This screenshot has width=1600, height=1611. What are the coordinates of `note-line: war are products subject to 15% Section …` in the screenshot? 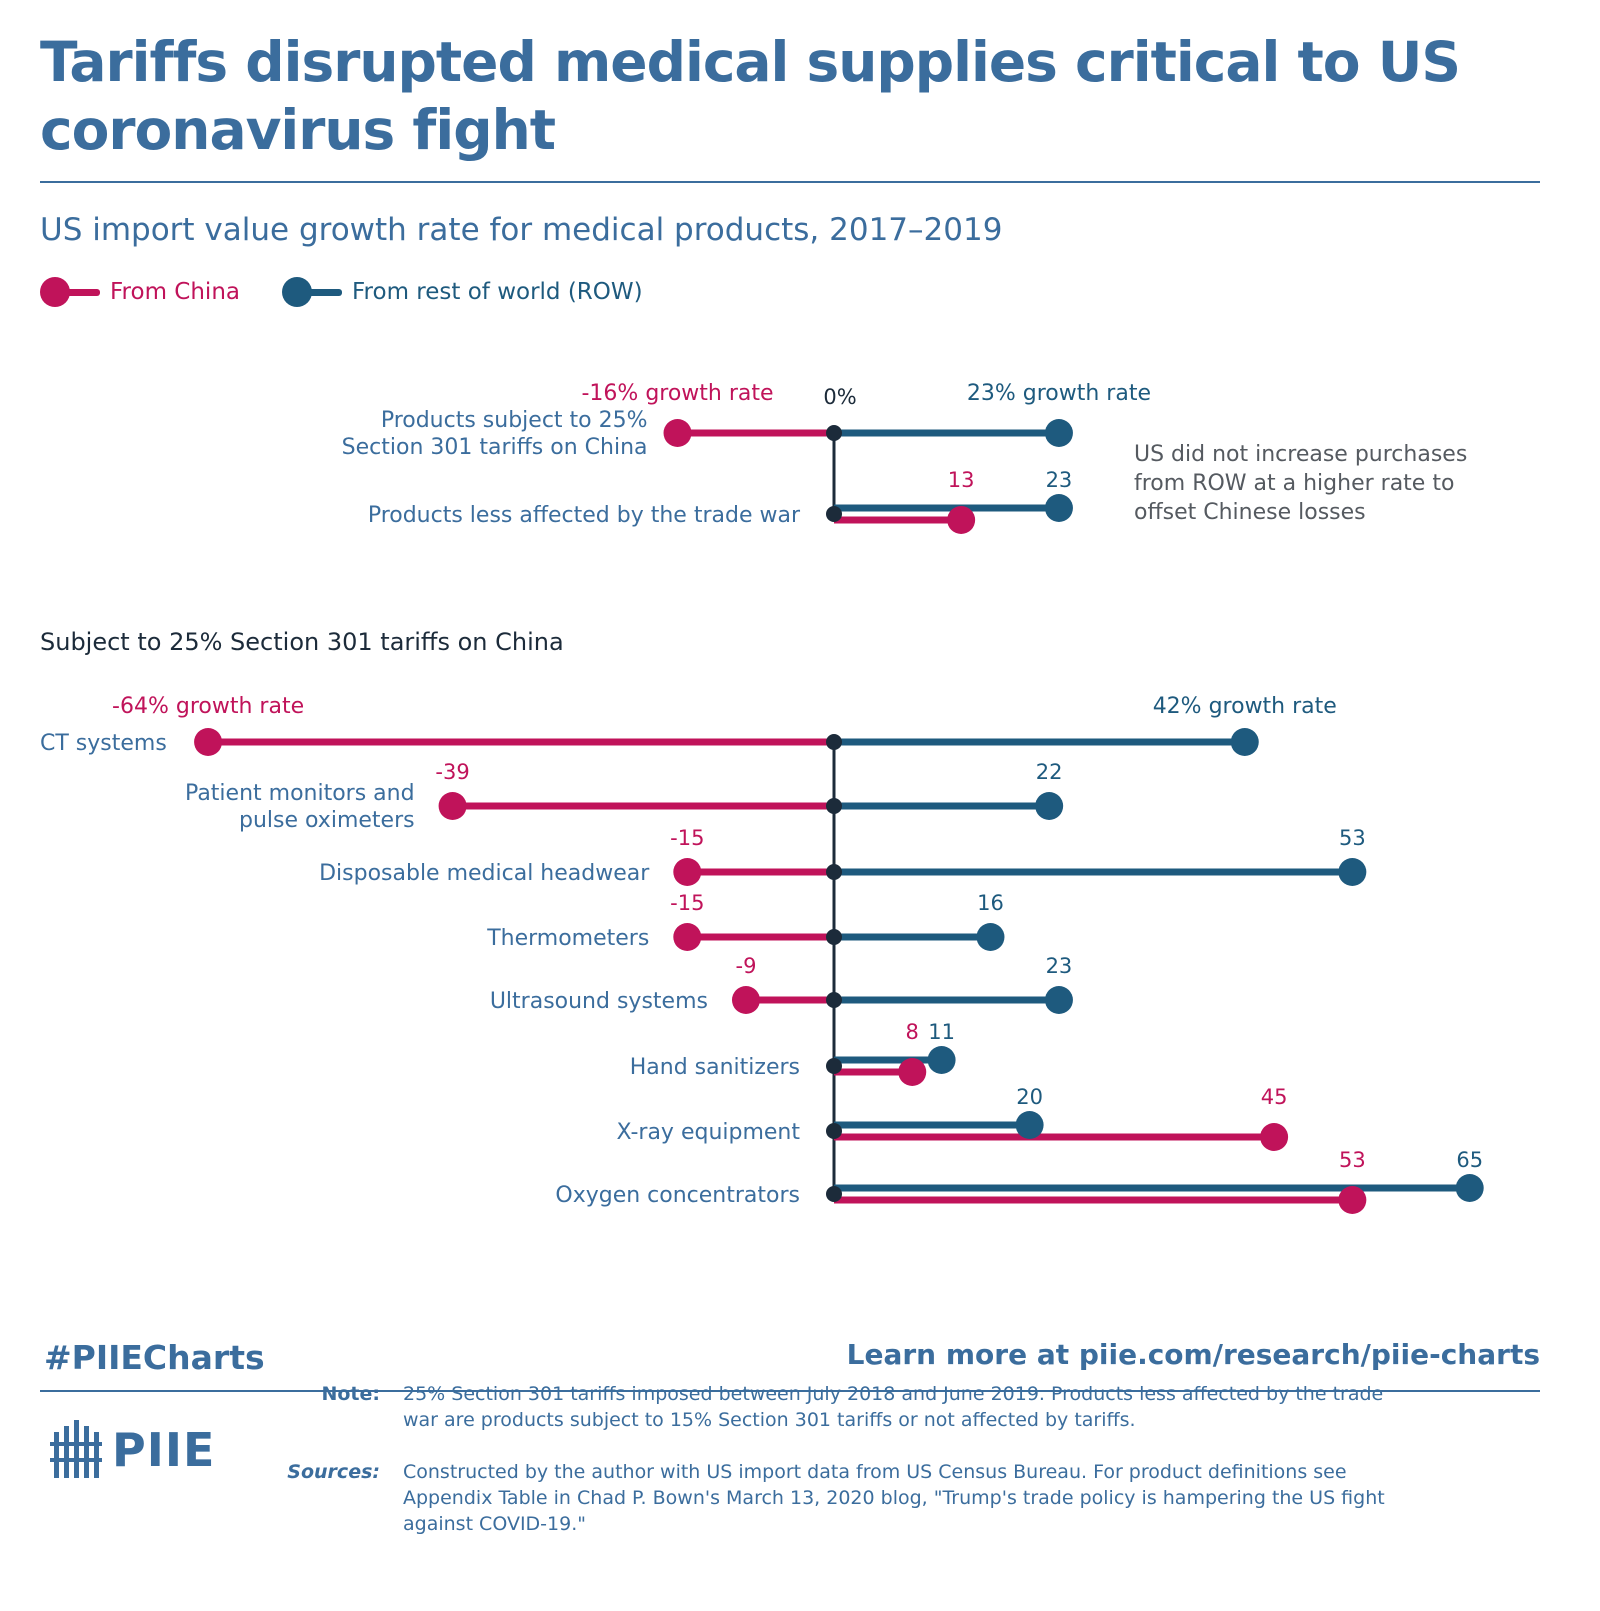 It's located at (769, 1420).